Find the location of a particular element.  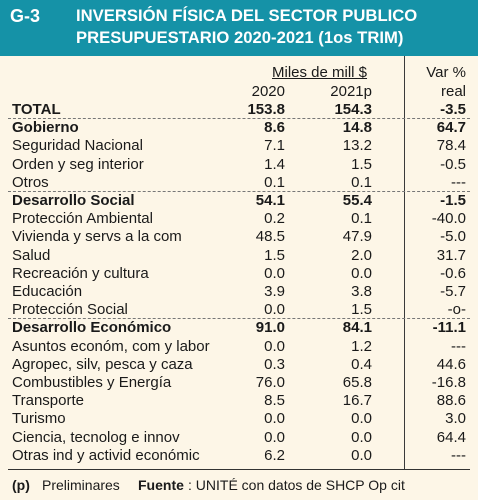

value-2021p: 65.8 is located at coordinates (357, 382).